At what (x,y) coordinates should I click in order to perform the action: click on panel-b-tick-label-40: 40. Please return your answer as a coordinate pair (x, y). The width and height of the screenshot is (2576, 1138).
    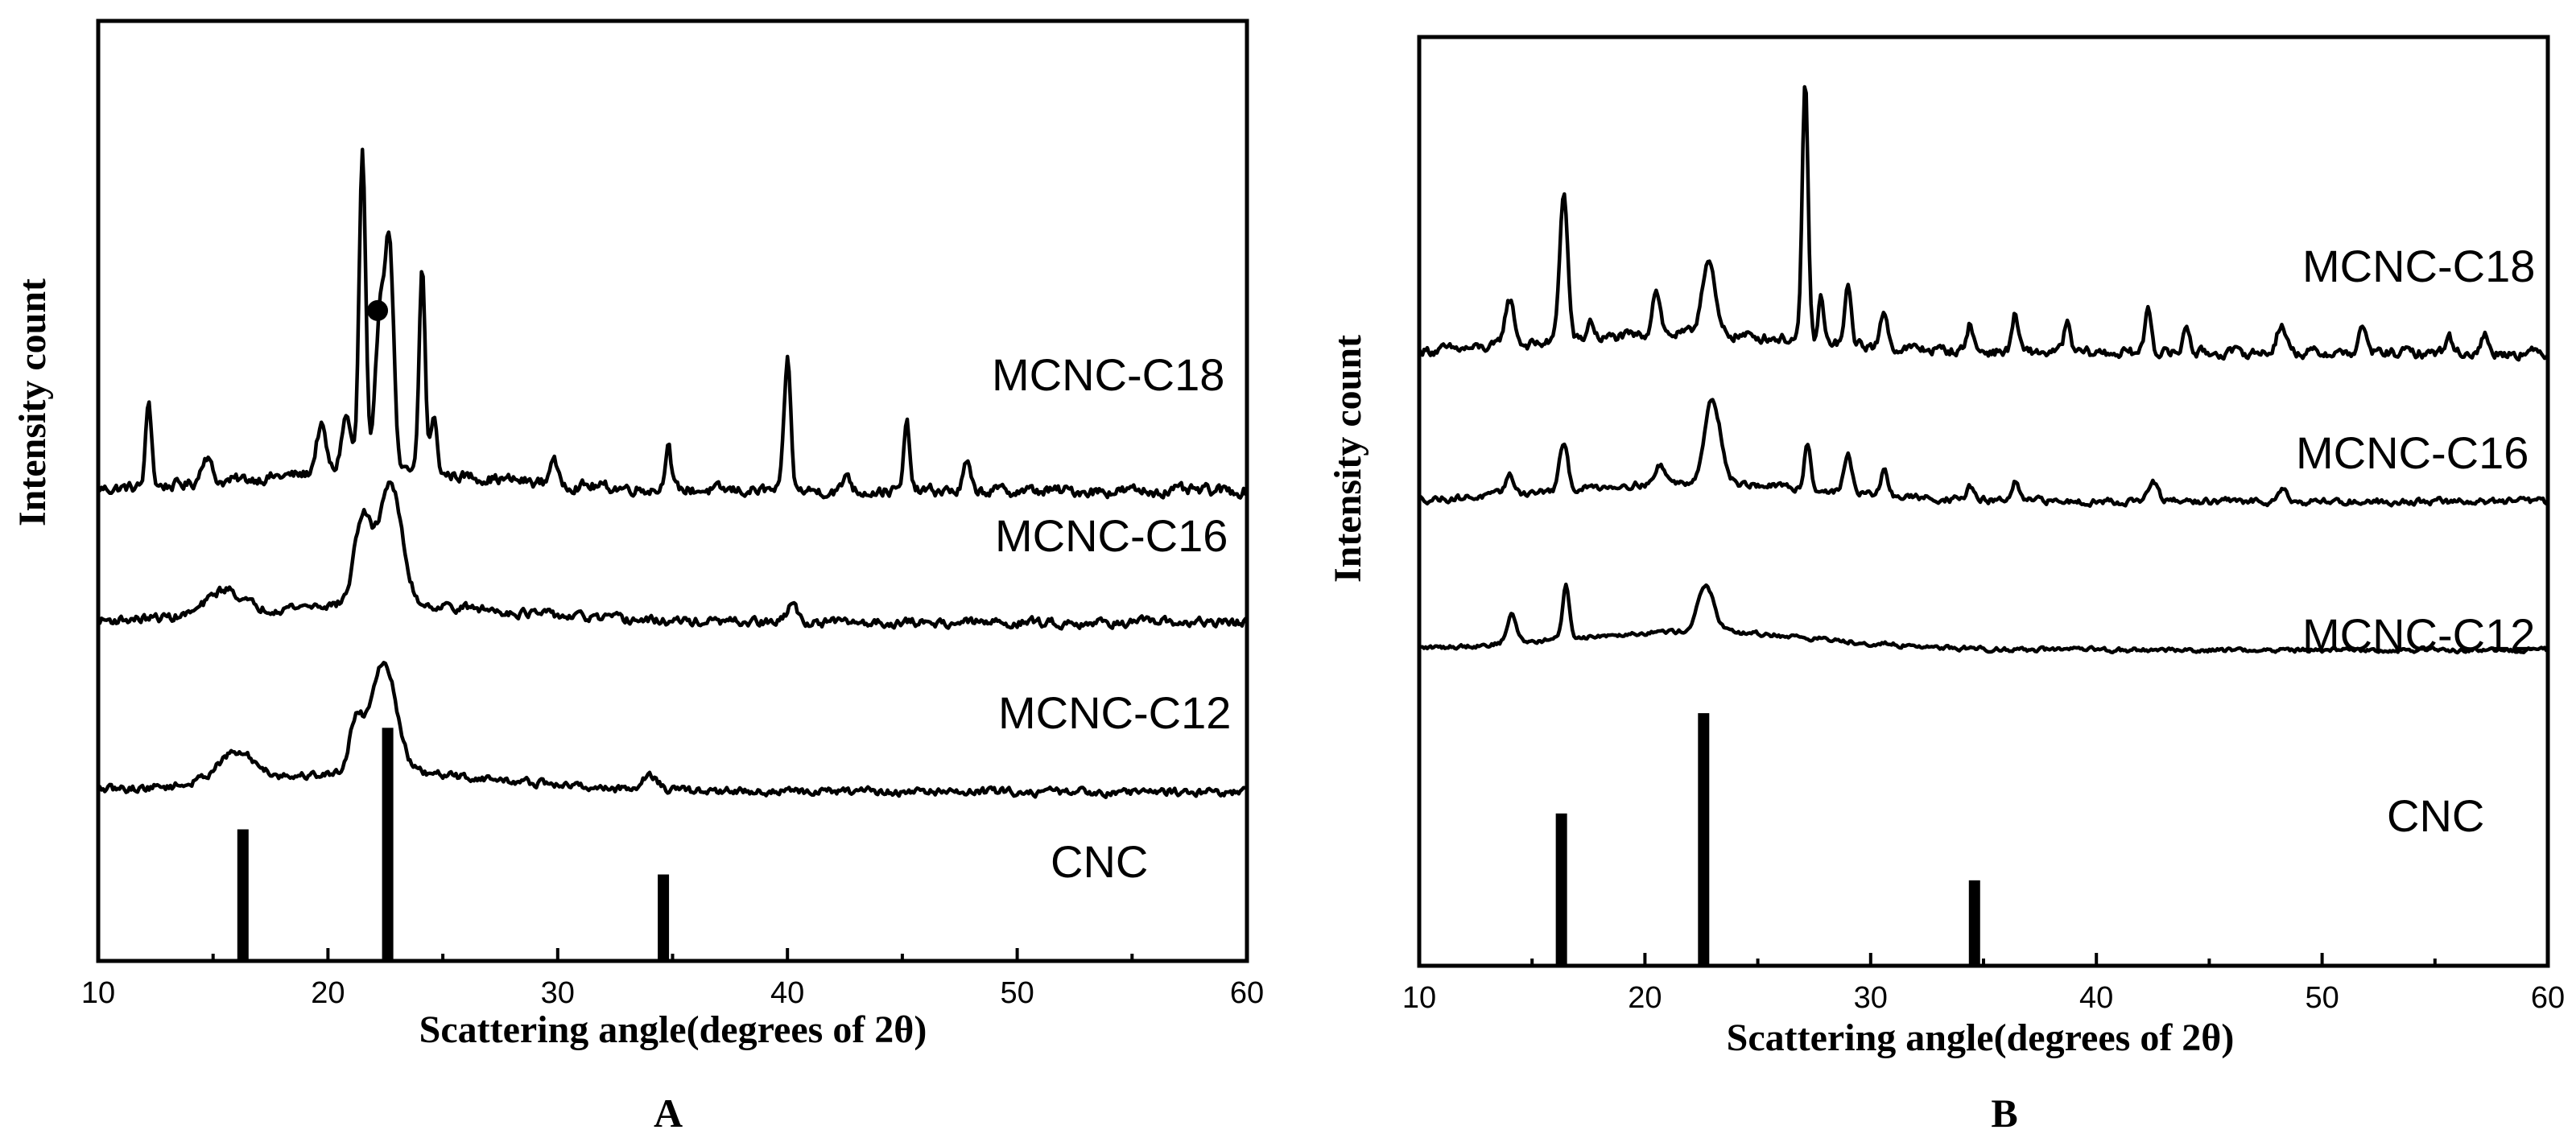
    Looking at the image, I should click on (2096, 998).